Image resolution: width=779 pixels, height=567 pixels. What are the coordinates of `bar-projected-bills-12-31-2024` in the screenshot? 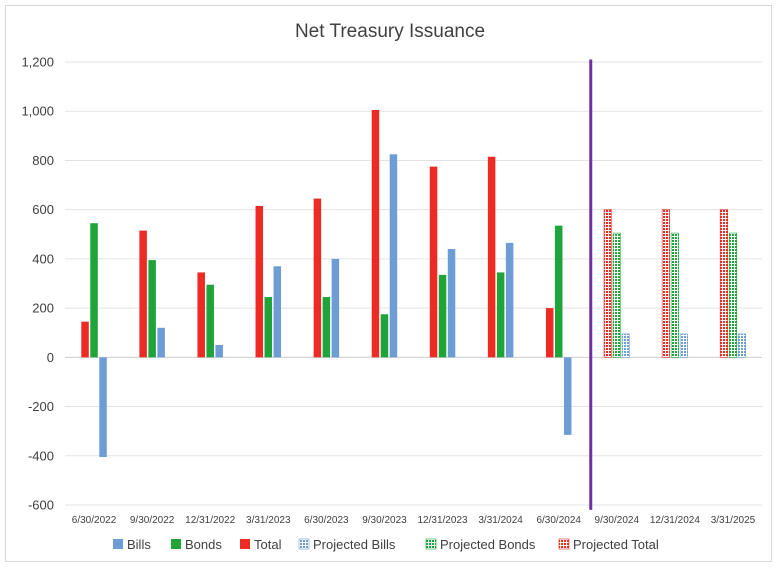 It's located at (683, 345).